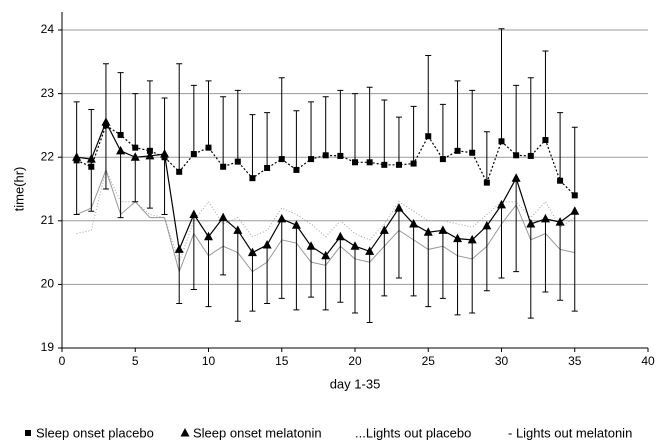  What do you see at coordinates (648, 361) in the screenshot?
I see `x-tick-label: 40` at bounding box center [648, 361].